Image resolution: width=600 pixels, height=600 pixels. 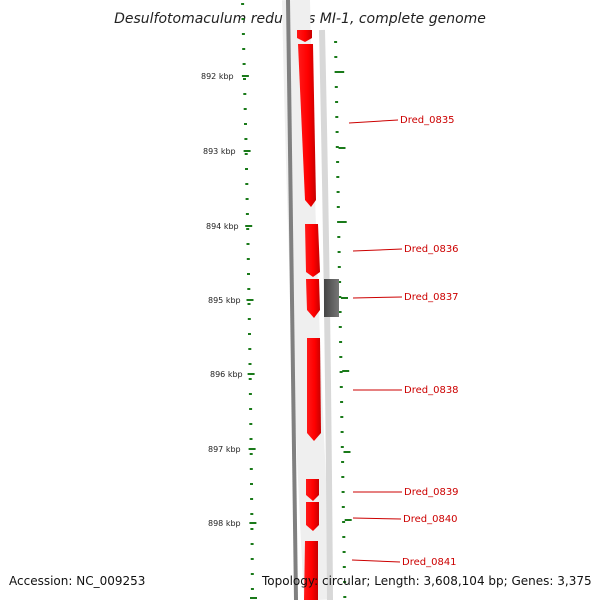 I want to click on gene-label-dred-0839: Dred_0839, so click(x=431, y=492).